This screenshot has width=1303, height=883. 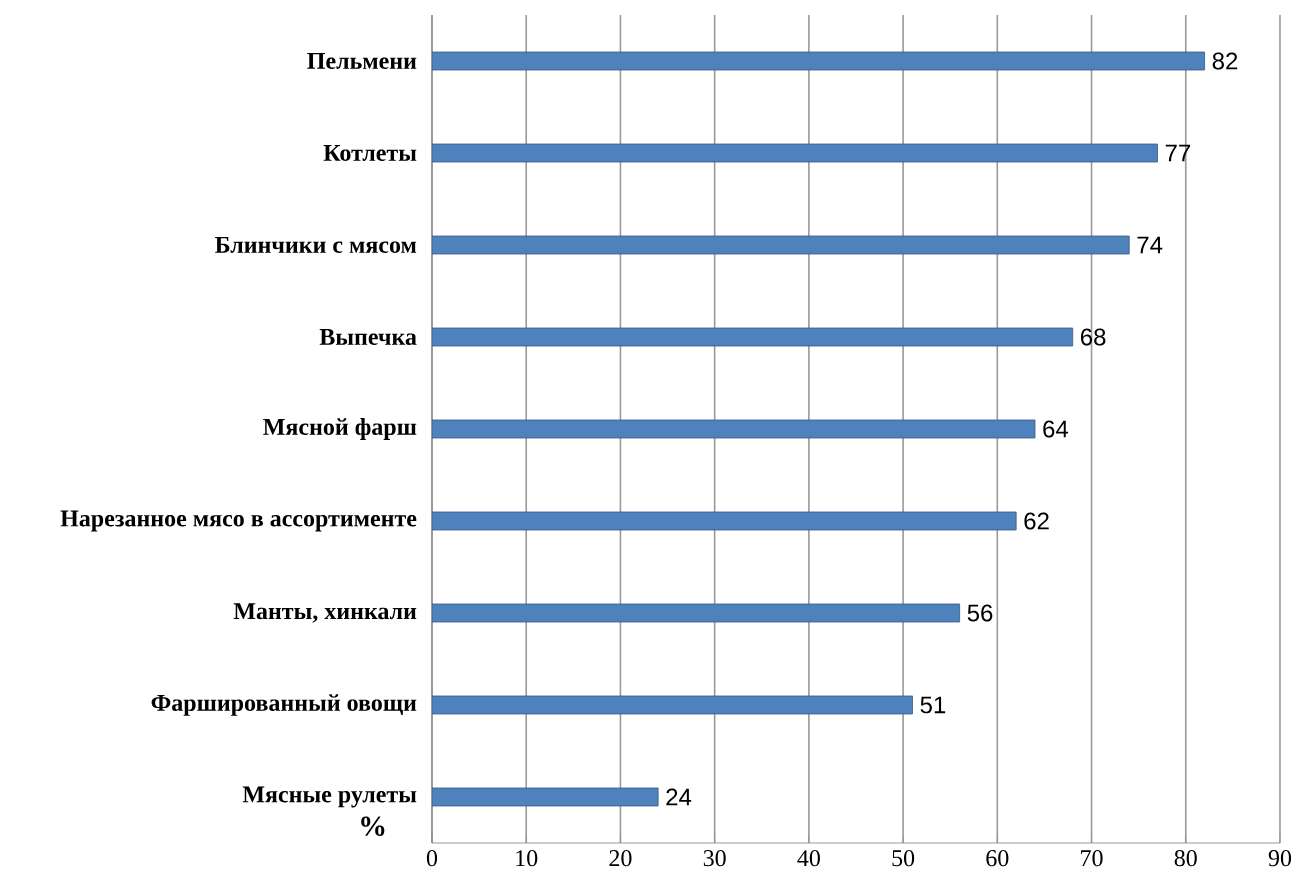 I want to click on data-label: 77, so click(x=1178, y=153).